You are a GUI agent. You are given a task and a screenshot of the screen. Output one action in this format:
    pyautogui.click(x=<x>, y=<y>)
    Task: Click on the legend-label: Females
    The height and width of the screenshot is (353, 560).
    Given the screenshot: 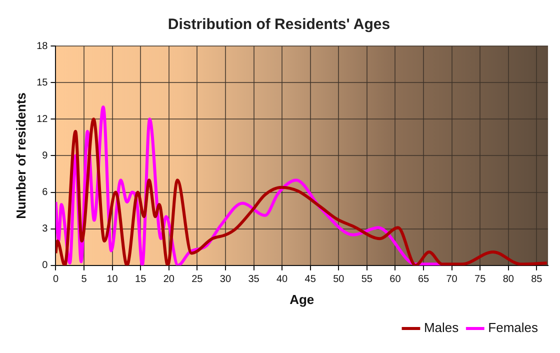 What is the action you would take?
    pyautogui.click(x=513, y=328)
    